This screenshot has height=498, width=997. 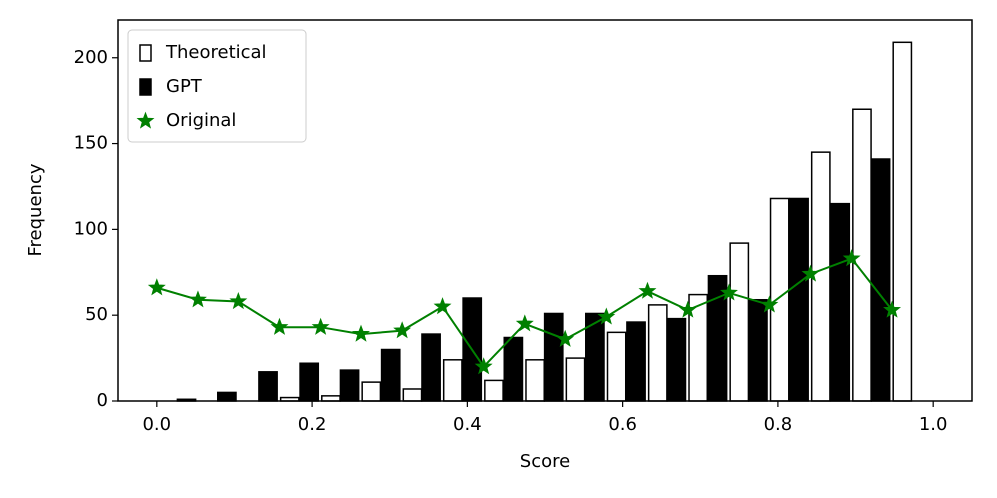 I want to click on y-tick-label: 150, so click(x=91, y=143).